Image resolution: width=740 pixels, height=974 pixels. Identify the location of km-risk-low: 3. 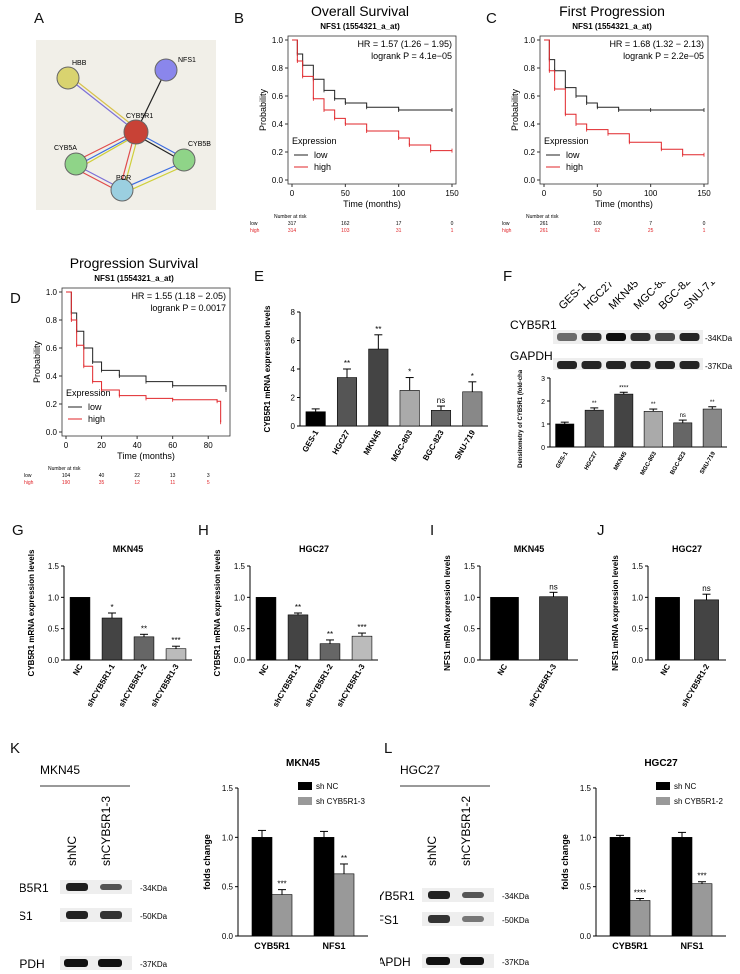
(208, 476).